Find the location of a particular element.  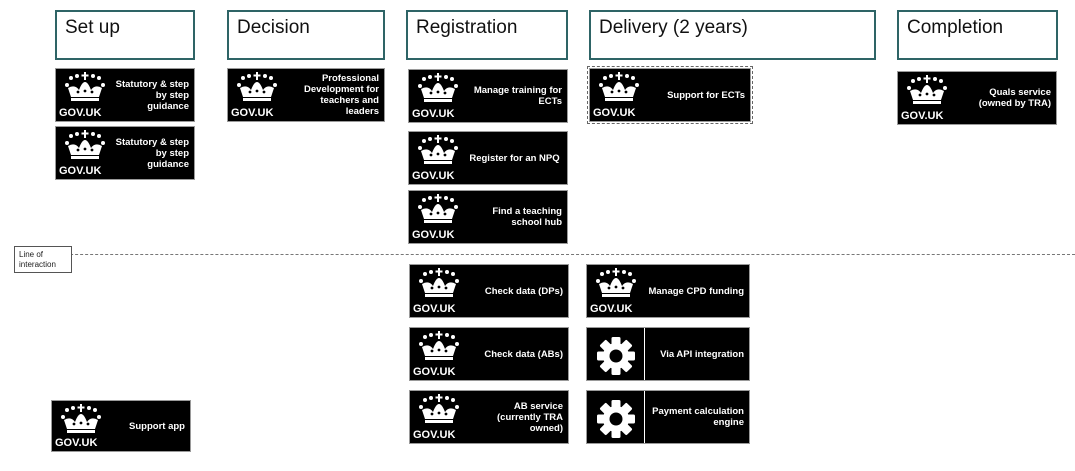

stage-registration: Registration is located at coordinates (487, 35).